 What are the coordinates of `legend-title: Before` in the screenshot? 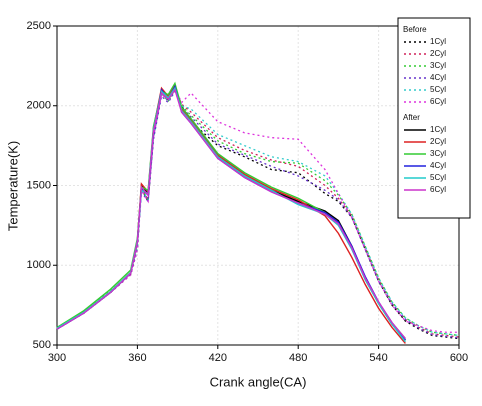 It's located at (415, 29).